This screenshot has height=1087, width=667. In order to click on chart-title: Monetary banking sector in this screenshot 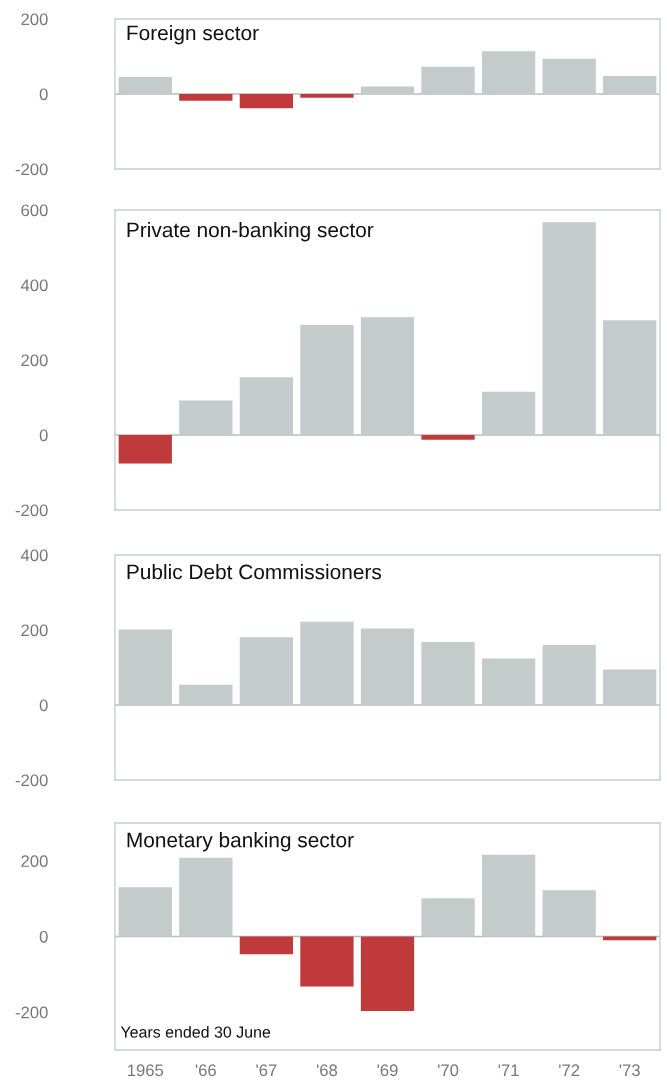, I will do `click(240, 842)`.